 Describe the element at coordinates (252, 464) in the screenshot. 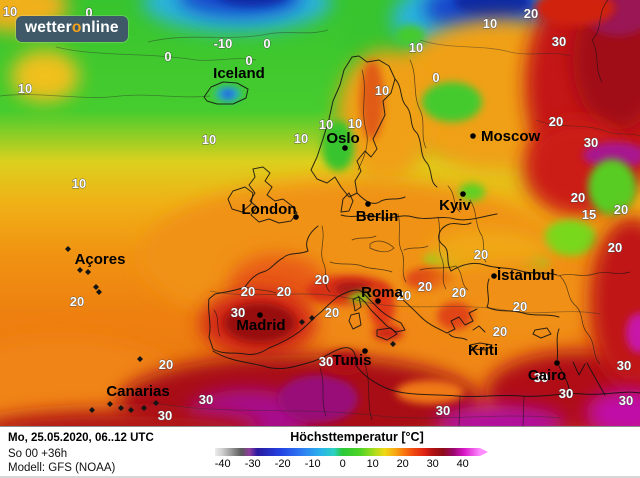

I see `legend-tick: -30` at that location.